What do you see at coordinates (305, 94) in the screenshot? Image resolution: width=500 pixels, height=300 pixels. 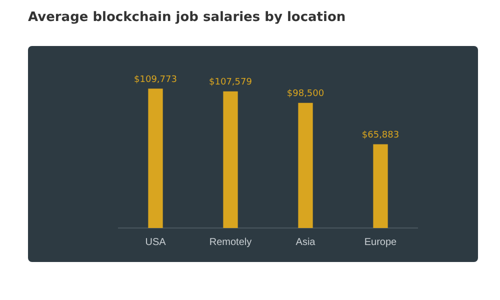 I see `data-label: $98,500` at bounding box center [305, 94].